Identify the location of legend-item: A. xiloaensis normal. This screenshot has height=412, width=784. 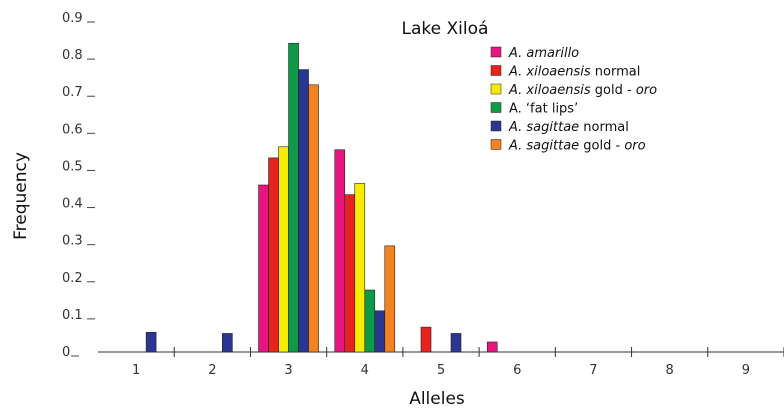
(565, 72).